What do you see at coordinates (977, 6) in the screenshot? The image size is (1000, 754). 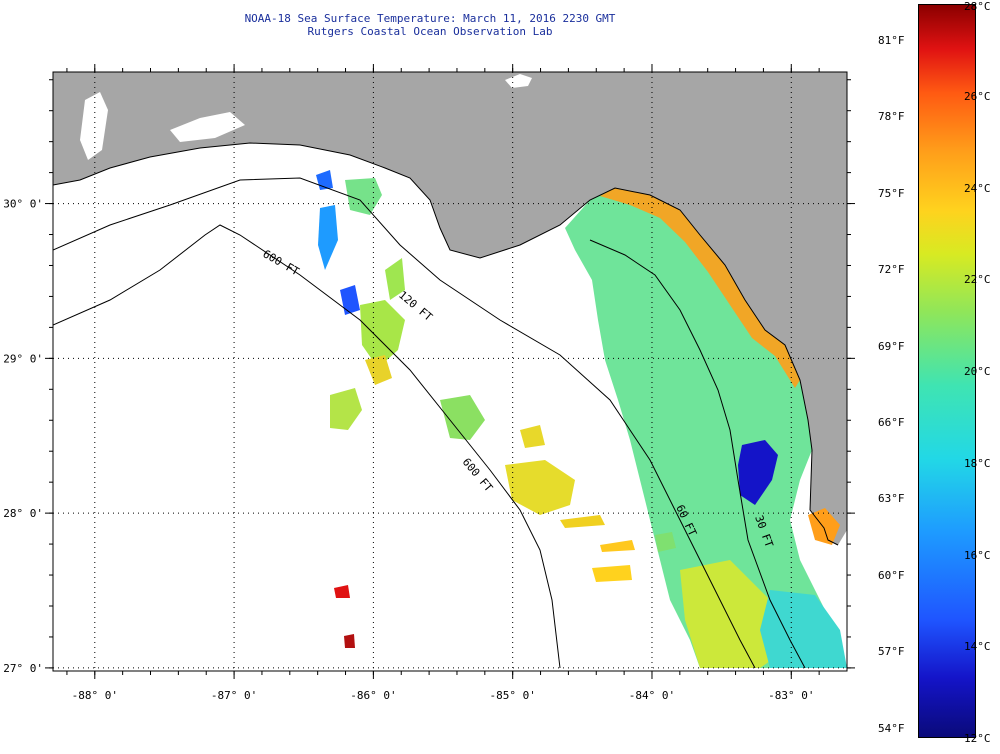 I see `colorbar-celsius-label: 28°C` at bounding box center [977, 6].